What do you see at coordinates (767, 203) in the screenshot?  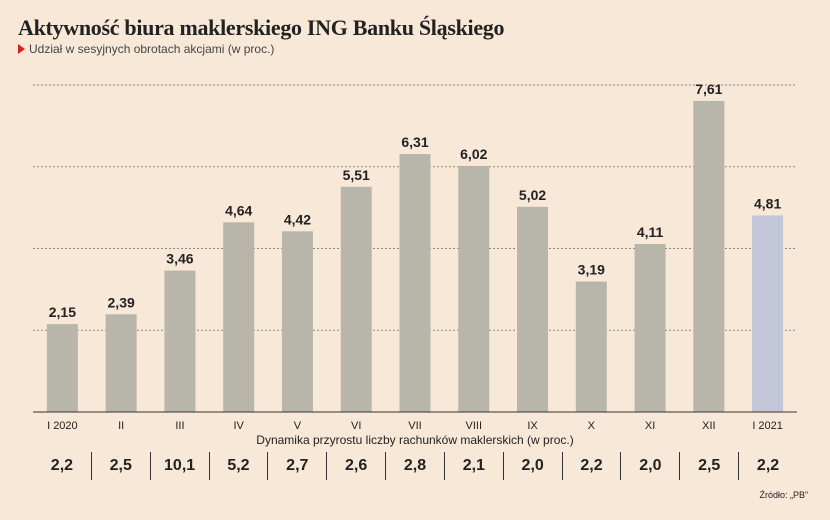 I see `bar-value-label: 4,81` at bounding box center [767, 203].